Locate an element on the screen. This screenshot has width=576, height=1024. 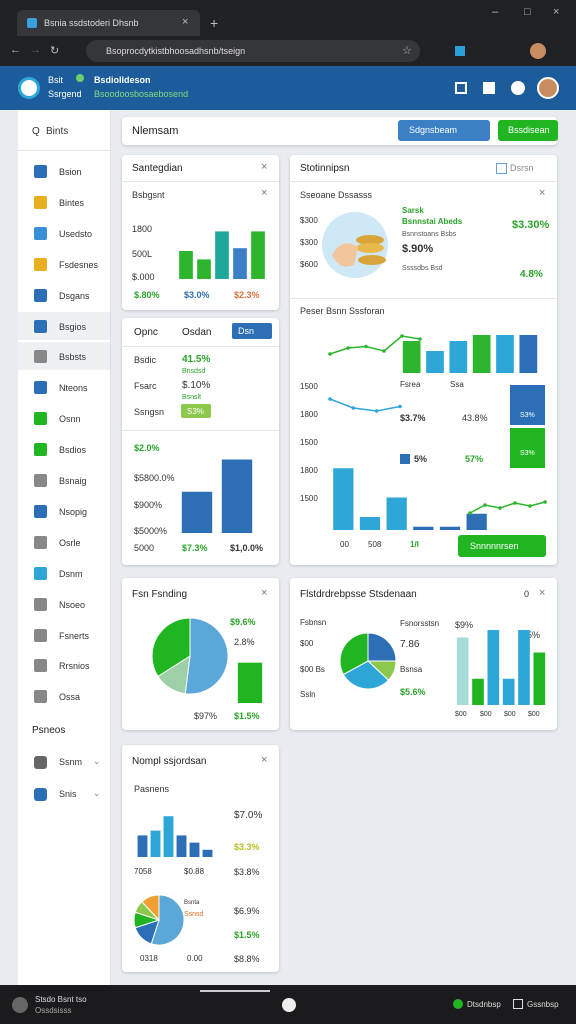
primary-button-label: Sdgnsbeam is located at coordinates (433, 130).